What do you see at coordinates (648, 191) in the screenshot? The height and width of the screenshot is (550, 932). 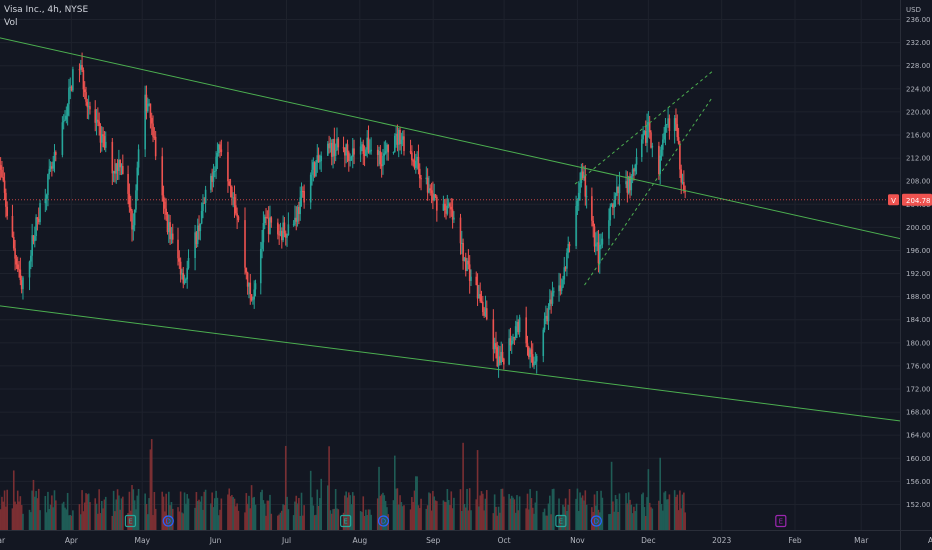 I see `wedge-trendline` at bounding box center [648, 191].